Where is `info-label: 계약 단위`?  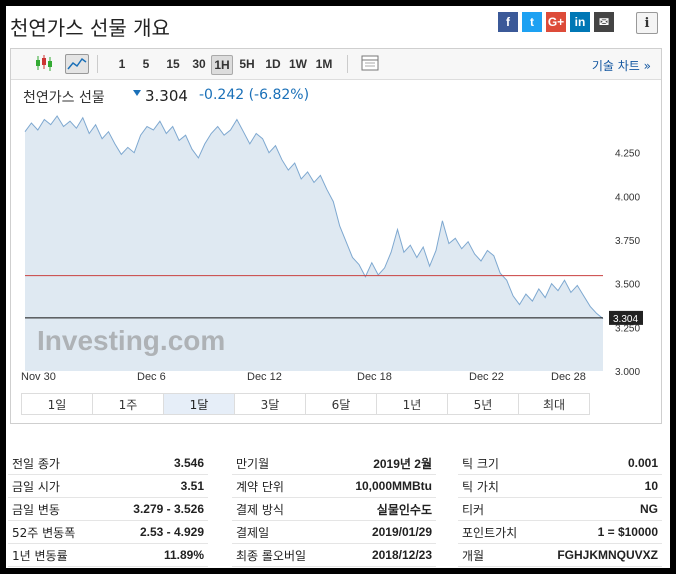
info-label: 계약 단위 is located at coordinates (281, 486).